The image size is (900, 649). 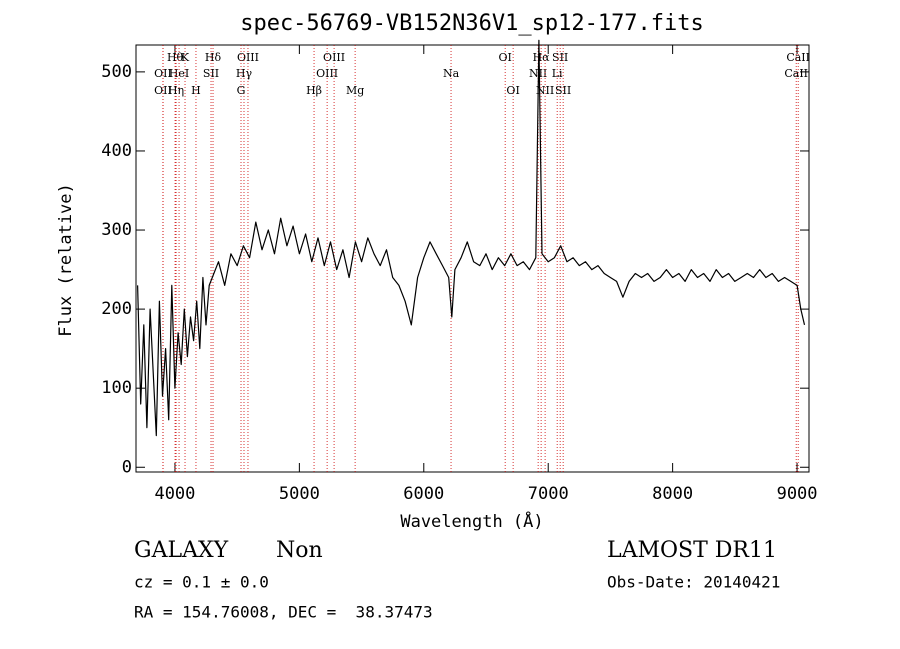 What do you see at coordinates (472, 23) in the screenshot?
I see `chart-title: spec-56769-VB152N36V1_sp12-177.fits` at bounding box center [472, 23].